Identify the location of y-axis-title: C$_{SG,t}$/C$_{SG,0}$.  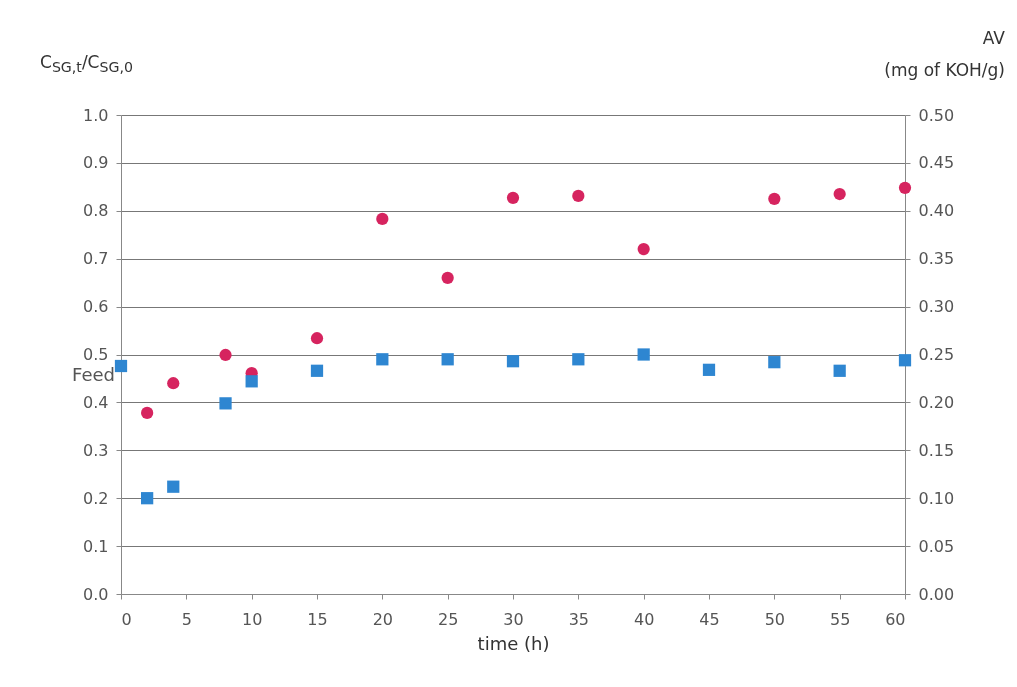
(86, 64).